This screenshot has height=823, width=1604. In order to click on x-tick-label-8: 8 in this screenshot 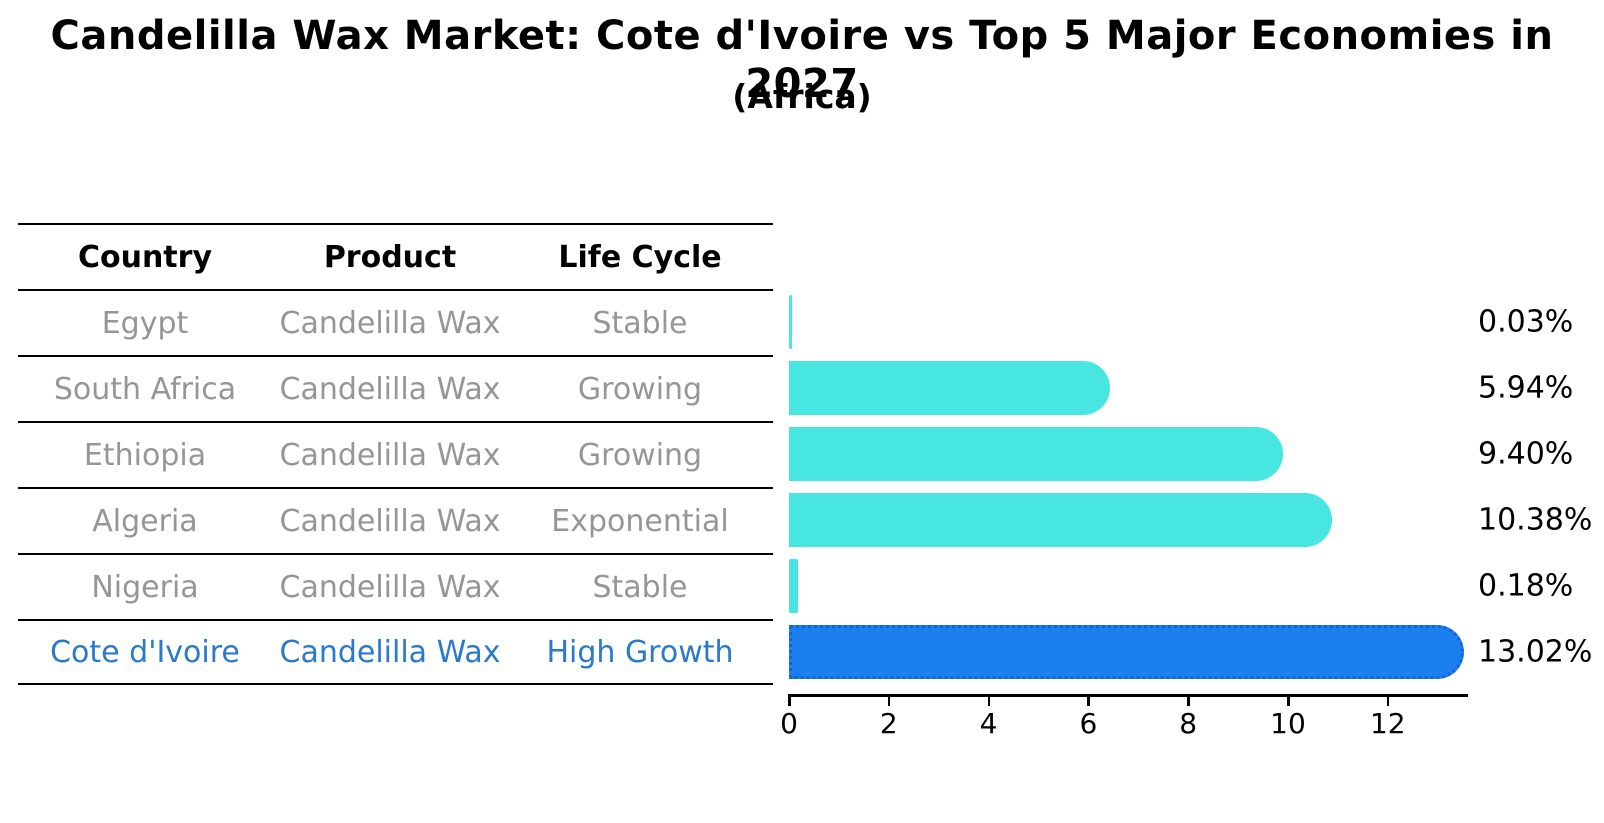, I will do `click(1188, 723)`.